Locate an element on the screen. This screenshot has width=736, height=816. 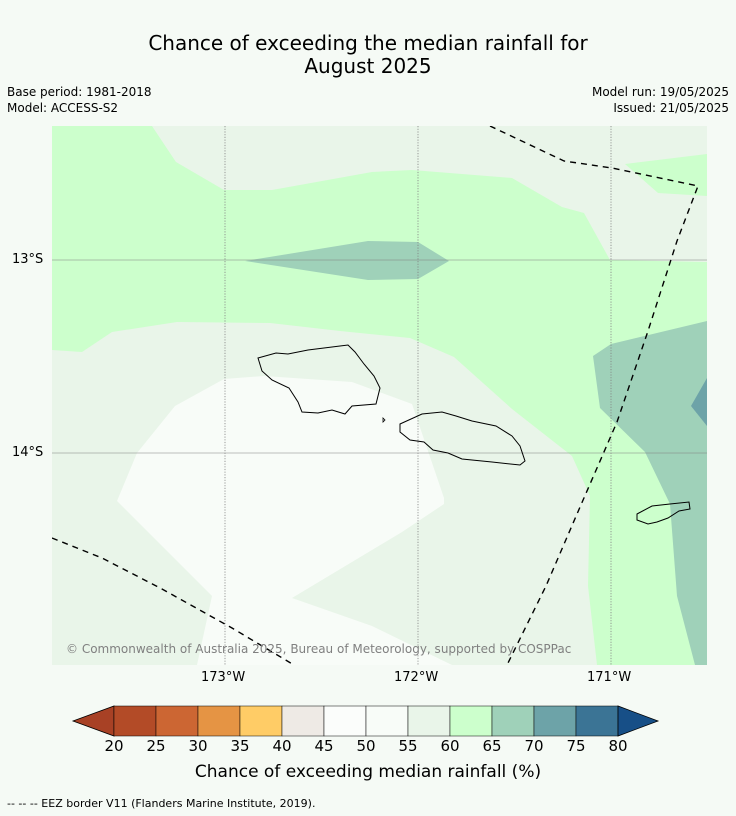
model-name: Model: ACCESS-S2 is located at coordinates (63, 108).